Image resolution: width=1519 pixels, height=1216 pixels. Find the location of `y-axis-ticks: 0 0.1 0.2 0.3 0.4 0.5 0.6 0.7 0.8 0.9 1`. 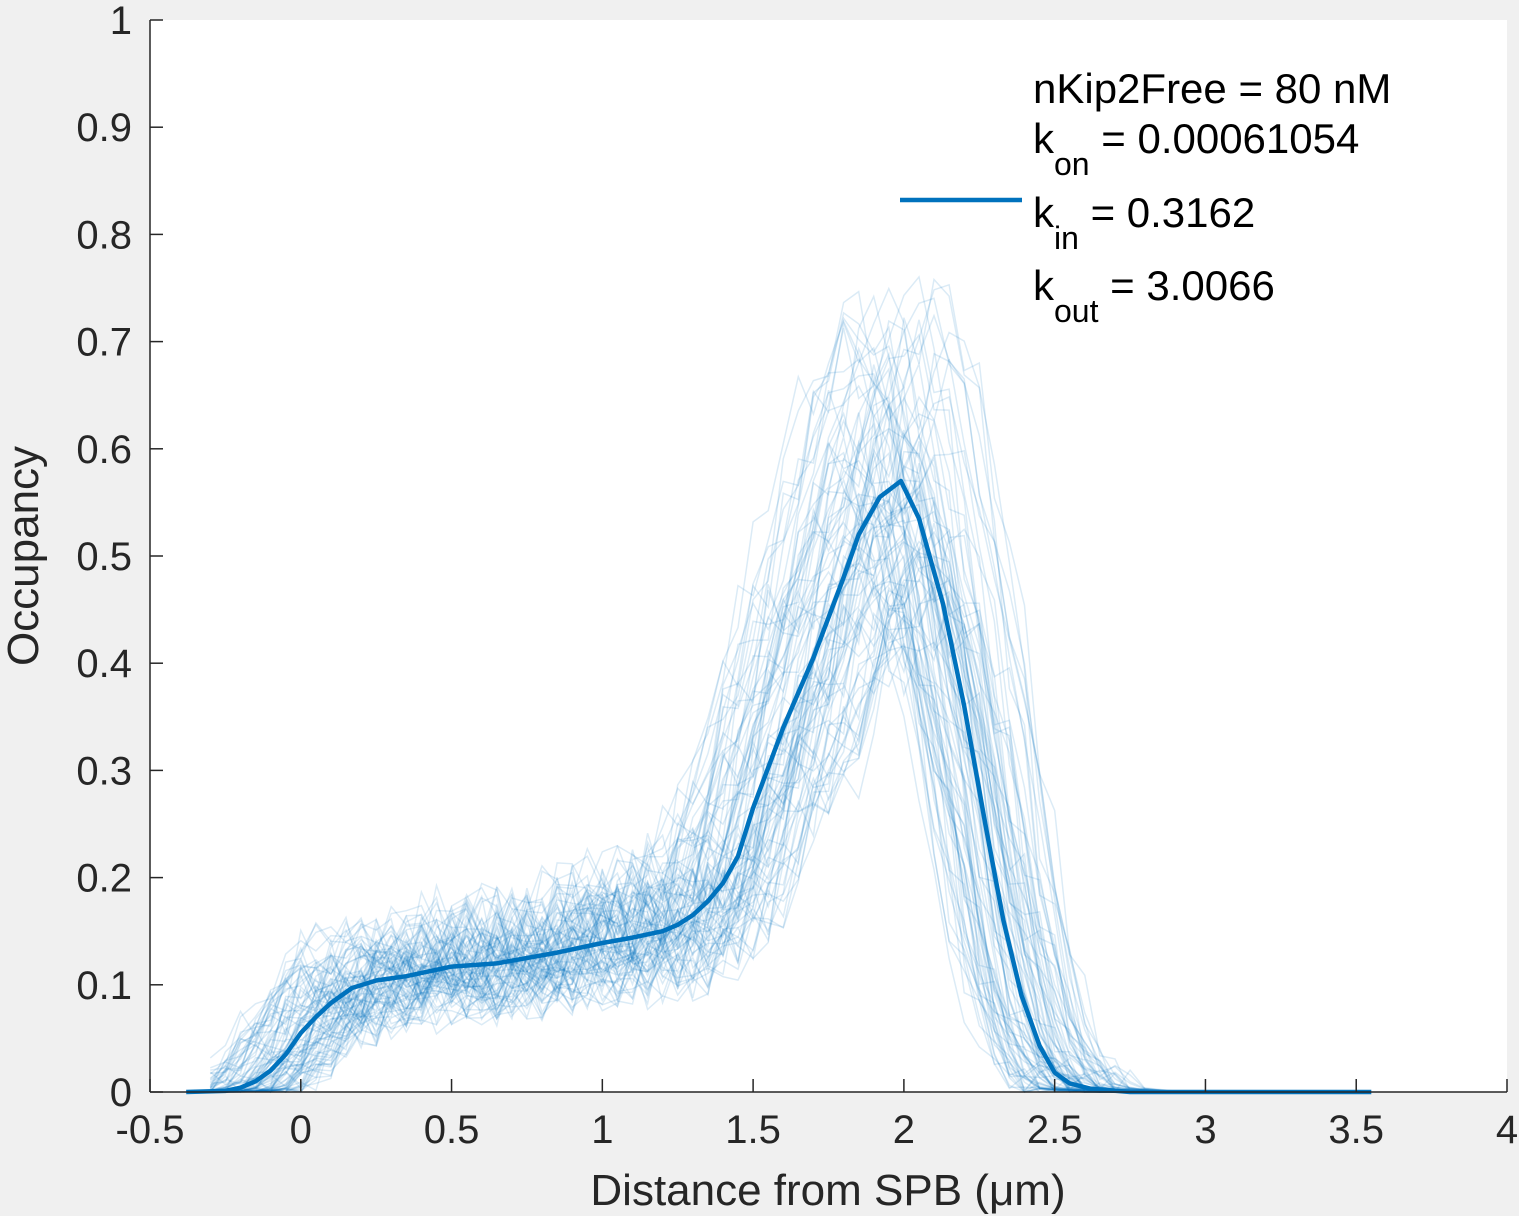

y-axis-ticks: 0 0.1 0.2 0.3 0.4 0.5 0.6 0.7 0.8 0.9 1 is located at coordinates (119, 557).